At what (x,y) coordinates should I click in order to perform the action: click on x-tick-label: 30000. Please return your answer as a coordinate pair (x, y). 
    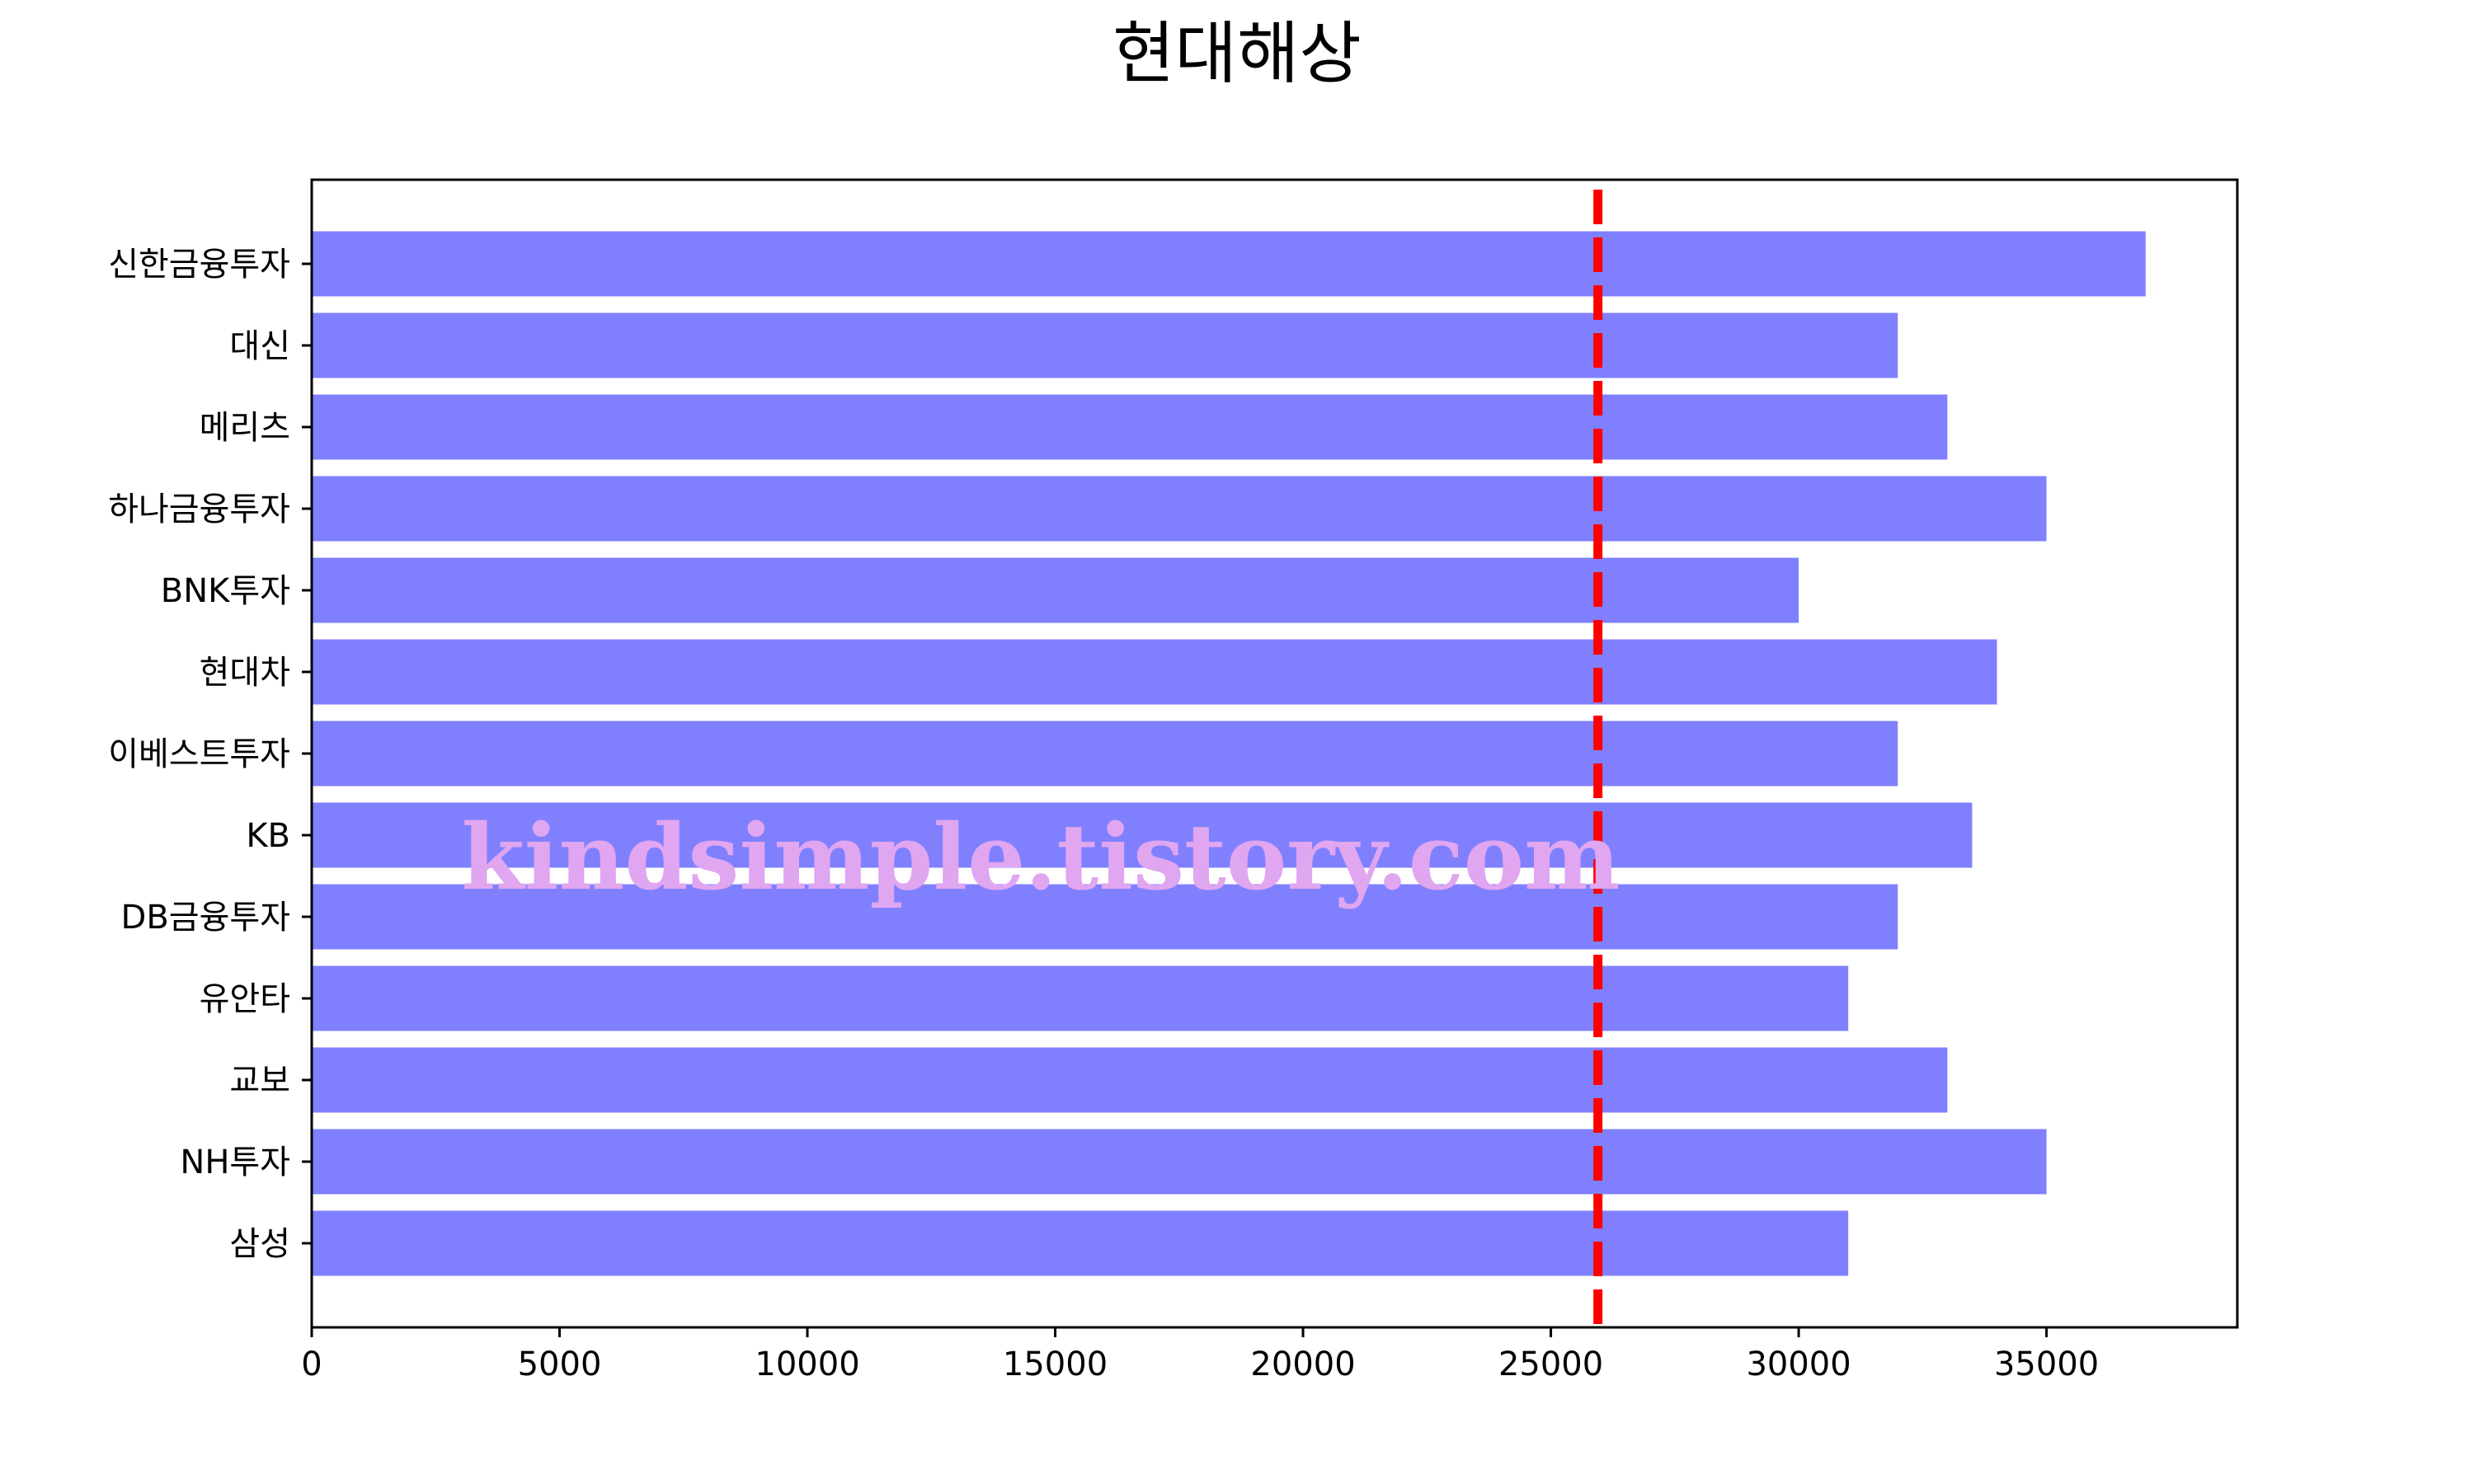
    Looking at the image, I should click on (1798, 1364).